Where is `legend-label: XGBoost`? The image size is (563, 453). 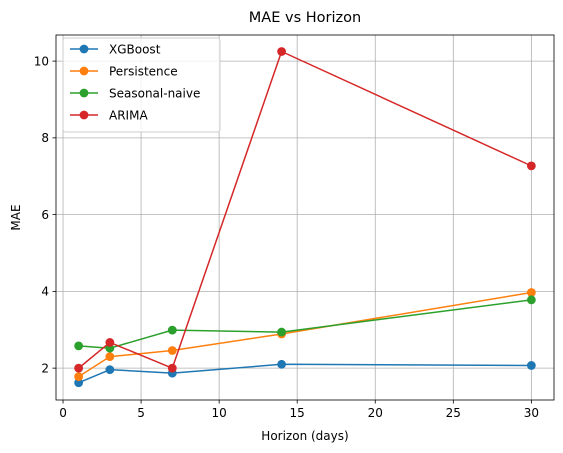
legend-label: XGBoost is located at coordinates (135, 49).